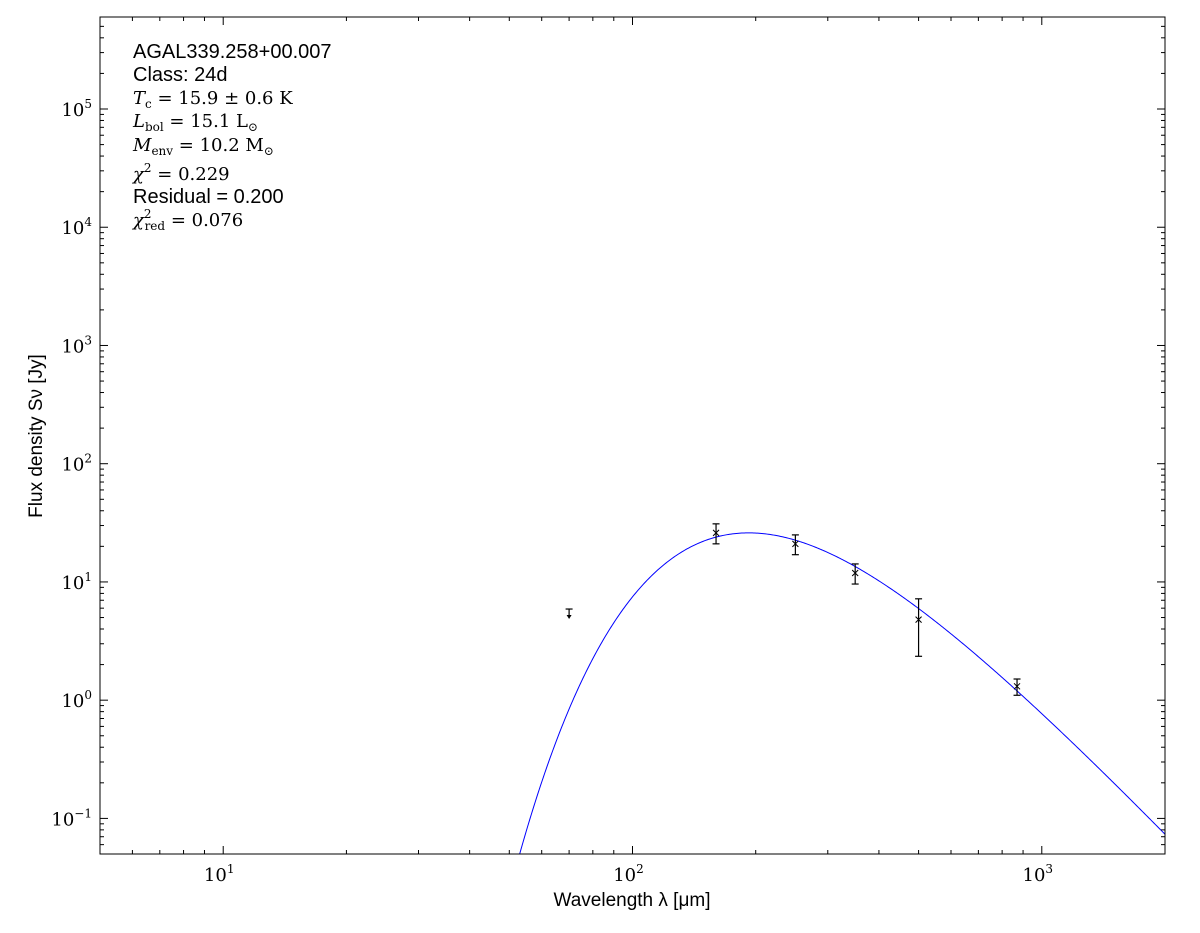 This screenshot has width=1200, height=933. Describe the element at coordinates (76, 345) in the screenshot. I see `y-tick-label: 10³` at that location.